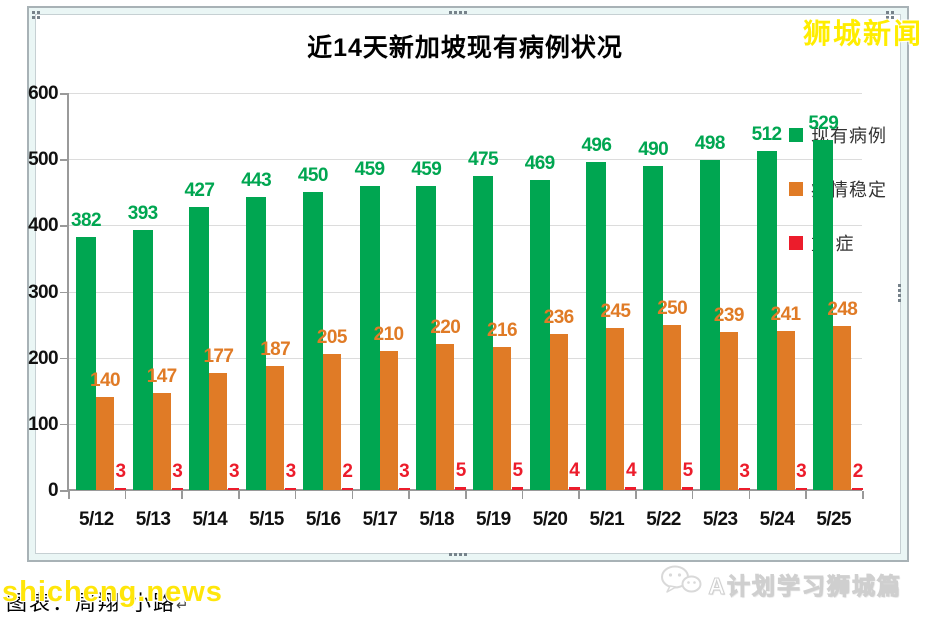  Describe the element at coordinates (210, 519) in the screenshot. I see `x-axis-label: 5/14` at that location.